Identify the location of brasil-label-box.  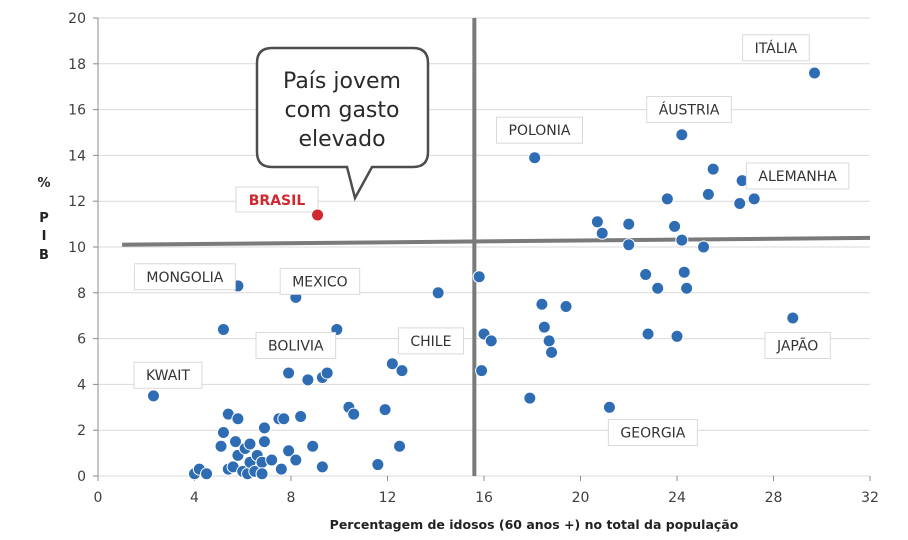
(277, 199).